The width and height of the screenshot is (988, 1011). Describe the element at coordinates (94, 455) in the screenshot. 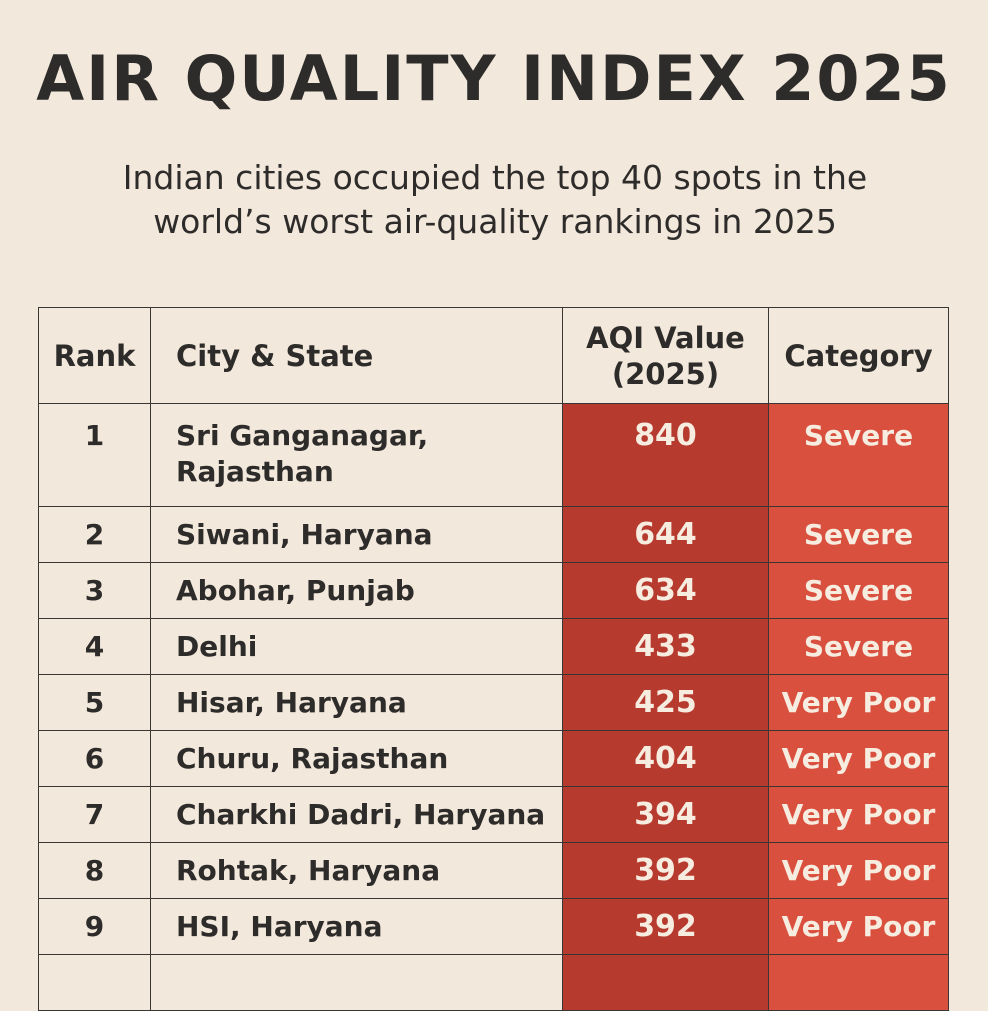

I see `rank-cell: 1` at that location.